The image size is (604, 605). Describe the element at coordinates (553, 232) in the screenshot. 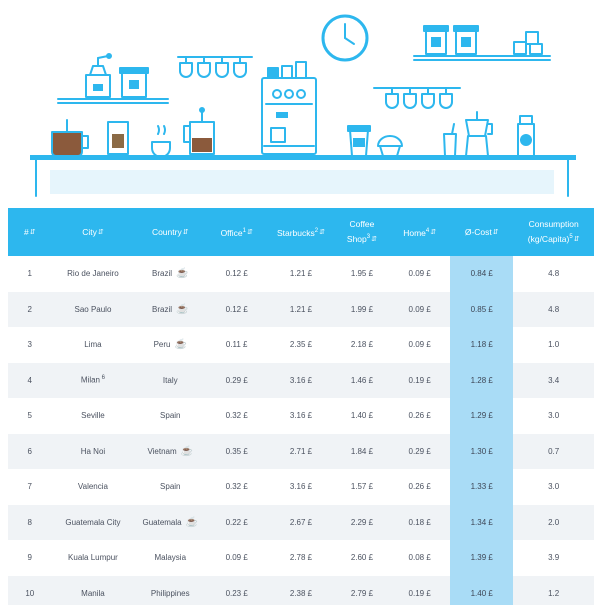

I see `column-header-consumption: Consumption (kg/Capita)5⇵` at that location.